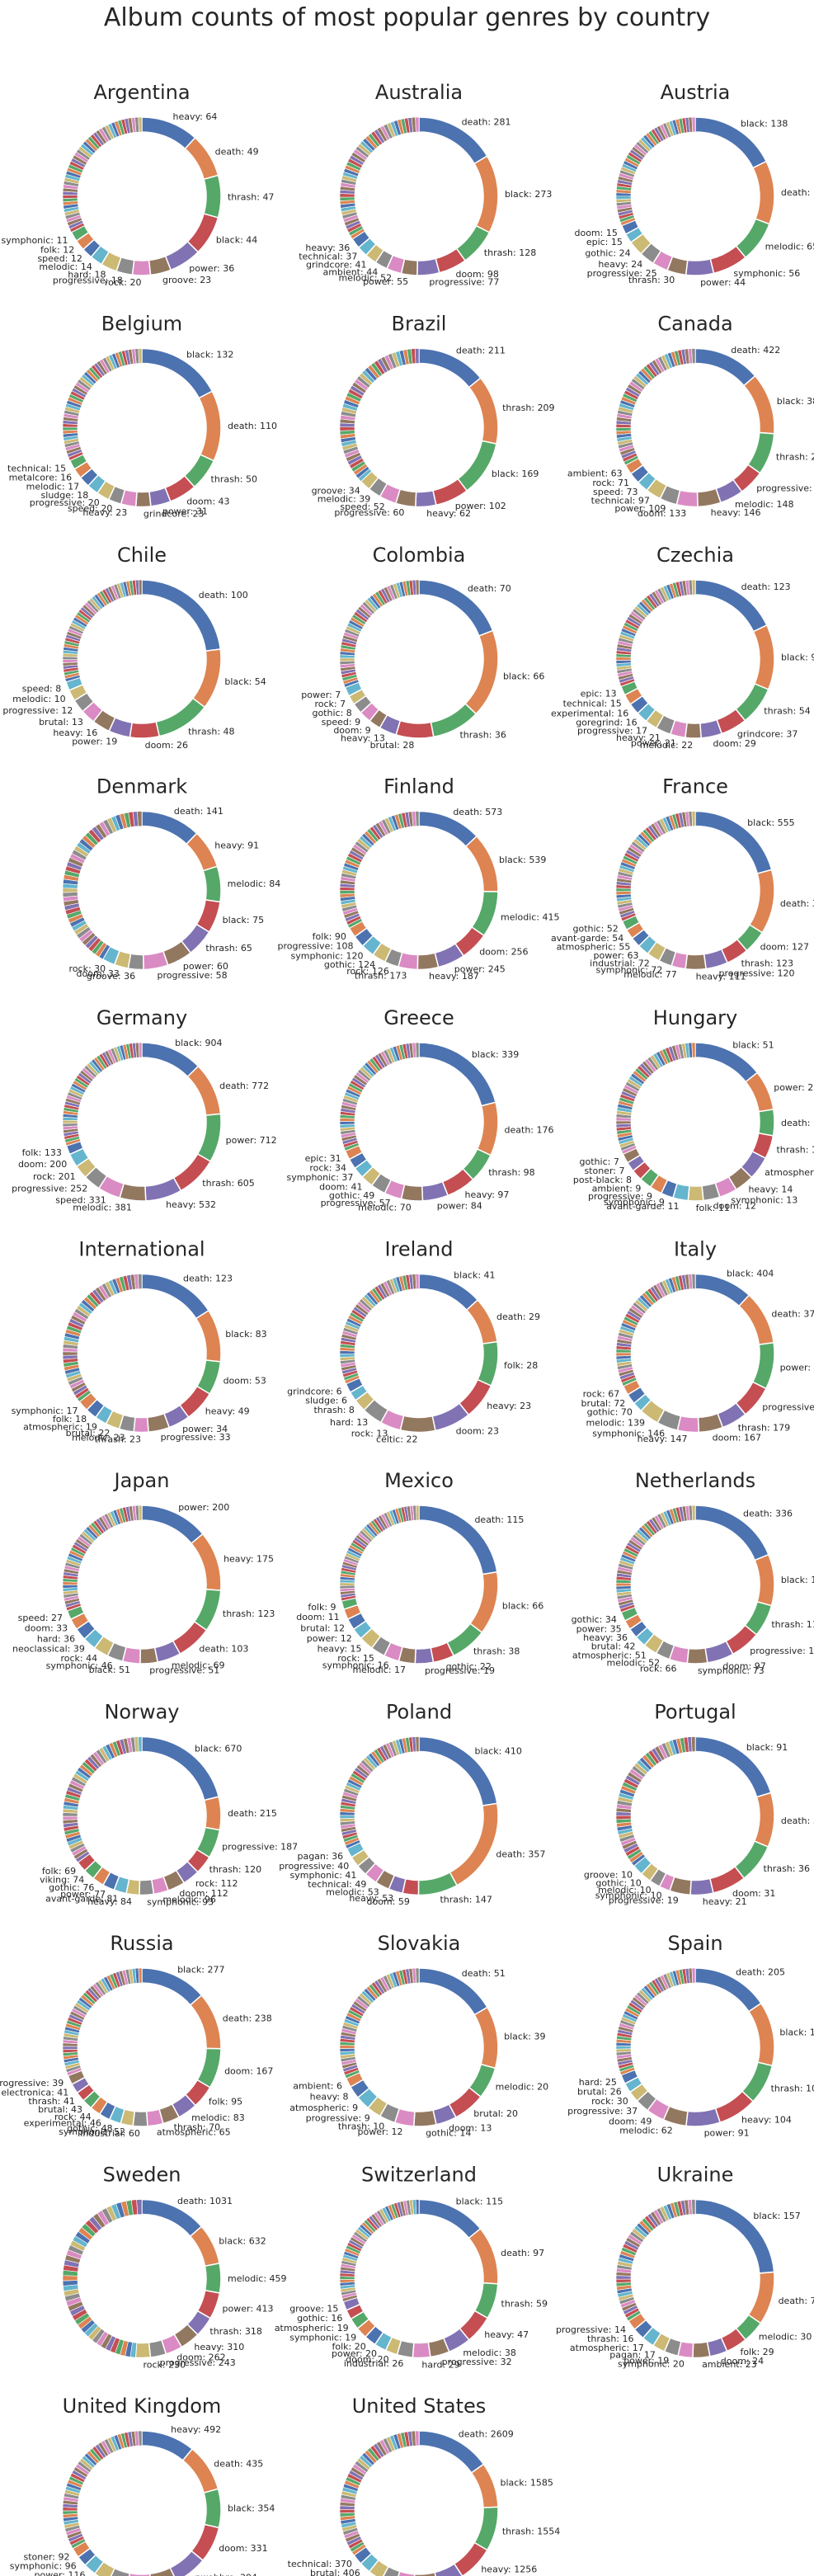 The width and height of the screenshot is (814, 2576). Describe the element at coordinates (249, 2070) in the screenshot. I see `slice-label: doom: 167` at that location.